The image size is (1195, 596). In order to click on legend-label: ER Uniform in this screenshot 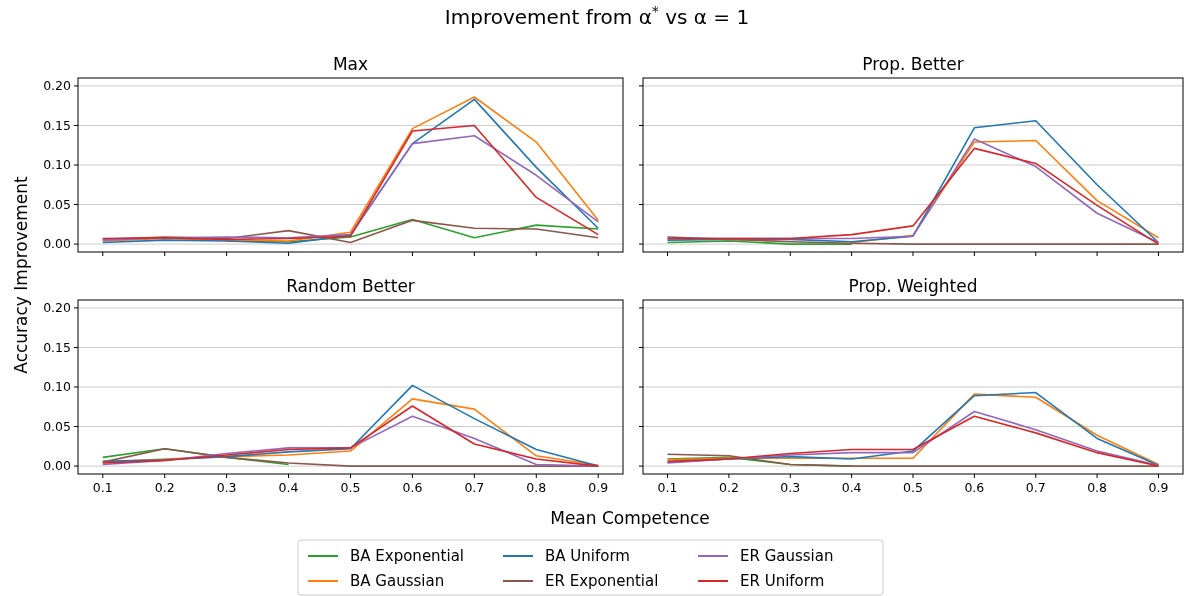, I will do `click(782, 581)`.